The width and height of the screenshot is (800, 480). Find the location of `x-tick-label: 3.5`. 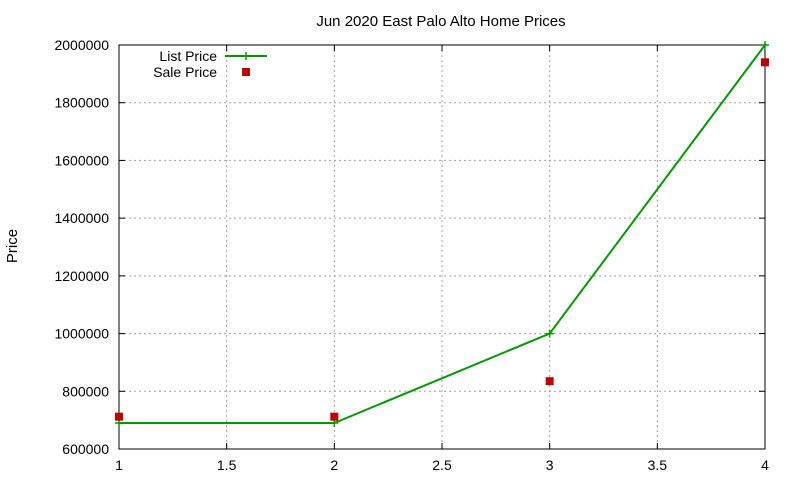

x-tick-label: 3.5 is located at coordinates (658, 465).